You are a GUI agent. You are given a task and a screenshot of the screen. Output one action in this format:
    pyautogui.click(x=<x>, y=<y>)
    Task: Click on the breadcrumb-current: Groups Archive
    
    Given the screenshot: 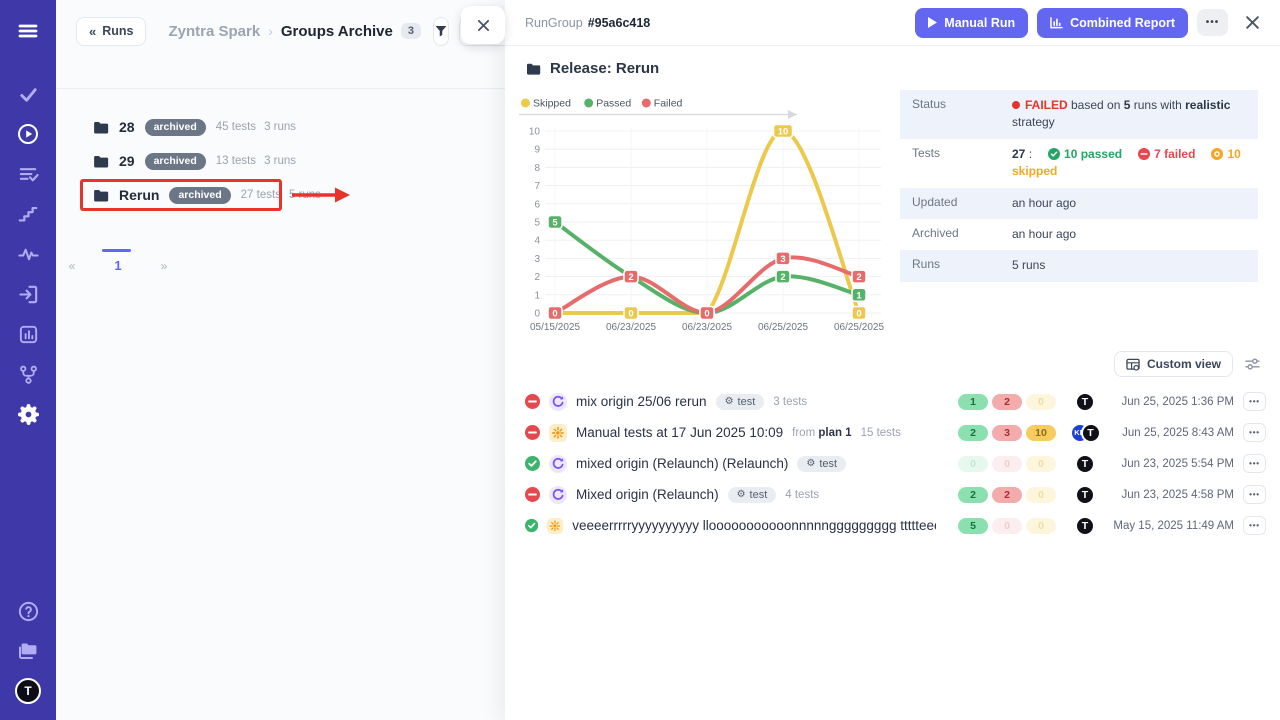 What is the action you would take?
    pyautogui.click(x=336, y=31)
    